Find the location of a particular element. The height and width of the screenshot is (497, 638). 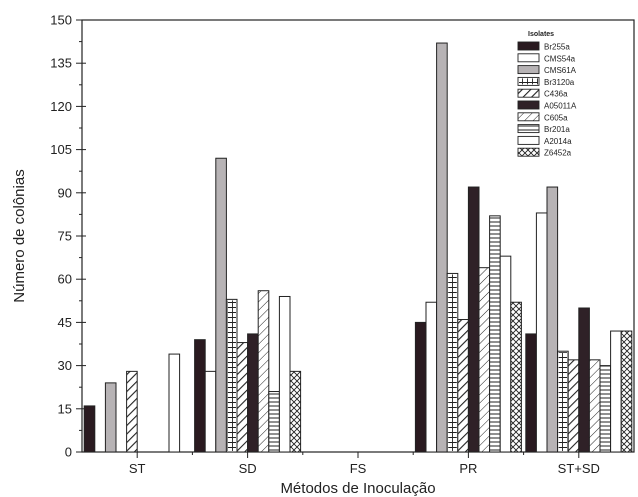

x-tick-label: ST+SD is located at coordinates (579, 468).